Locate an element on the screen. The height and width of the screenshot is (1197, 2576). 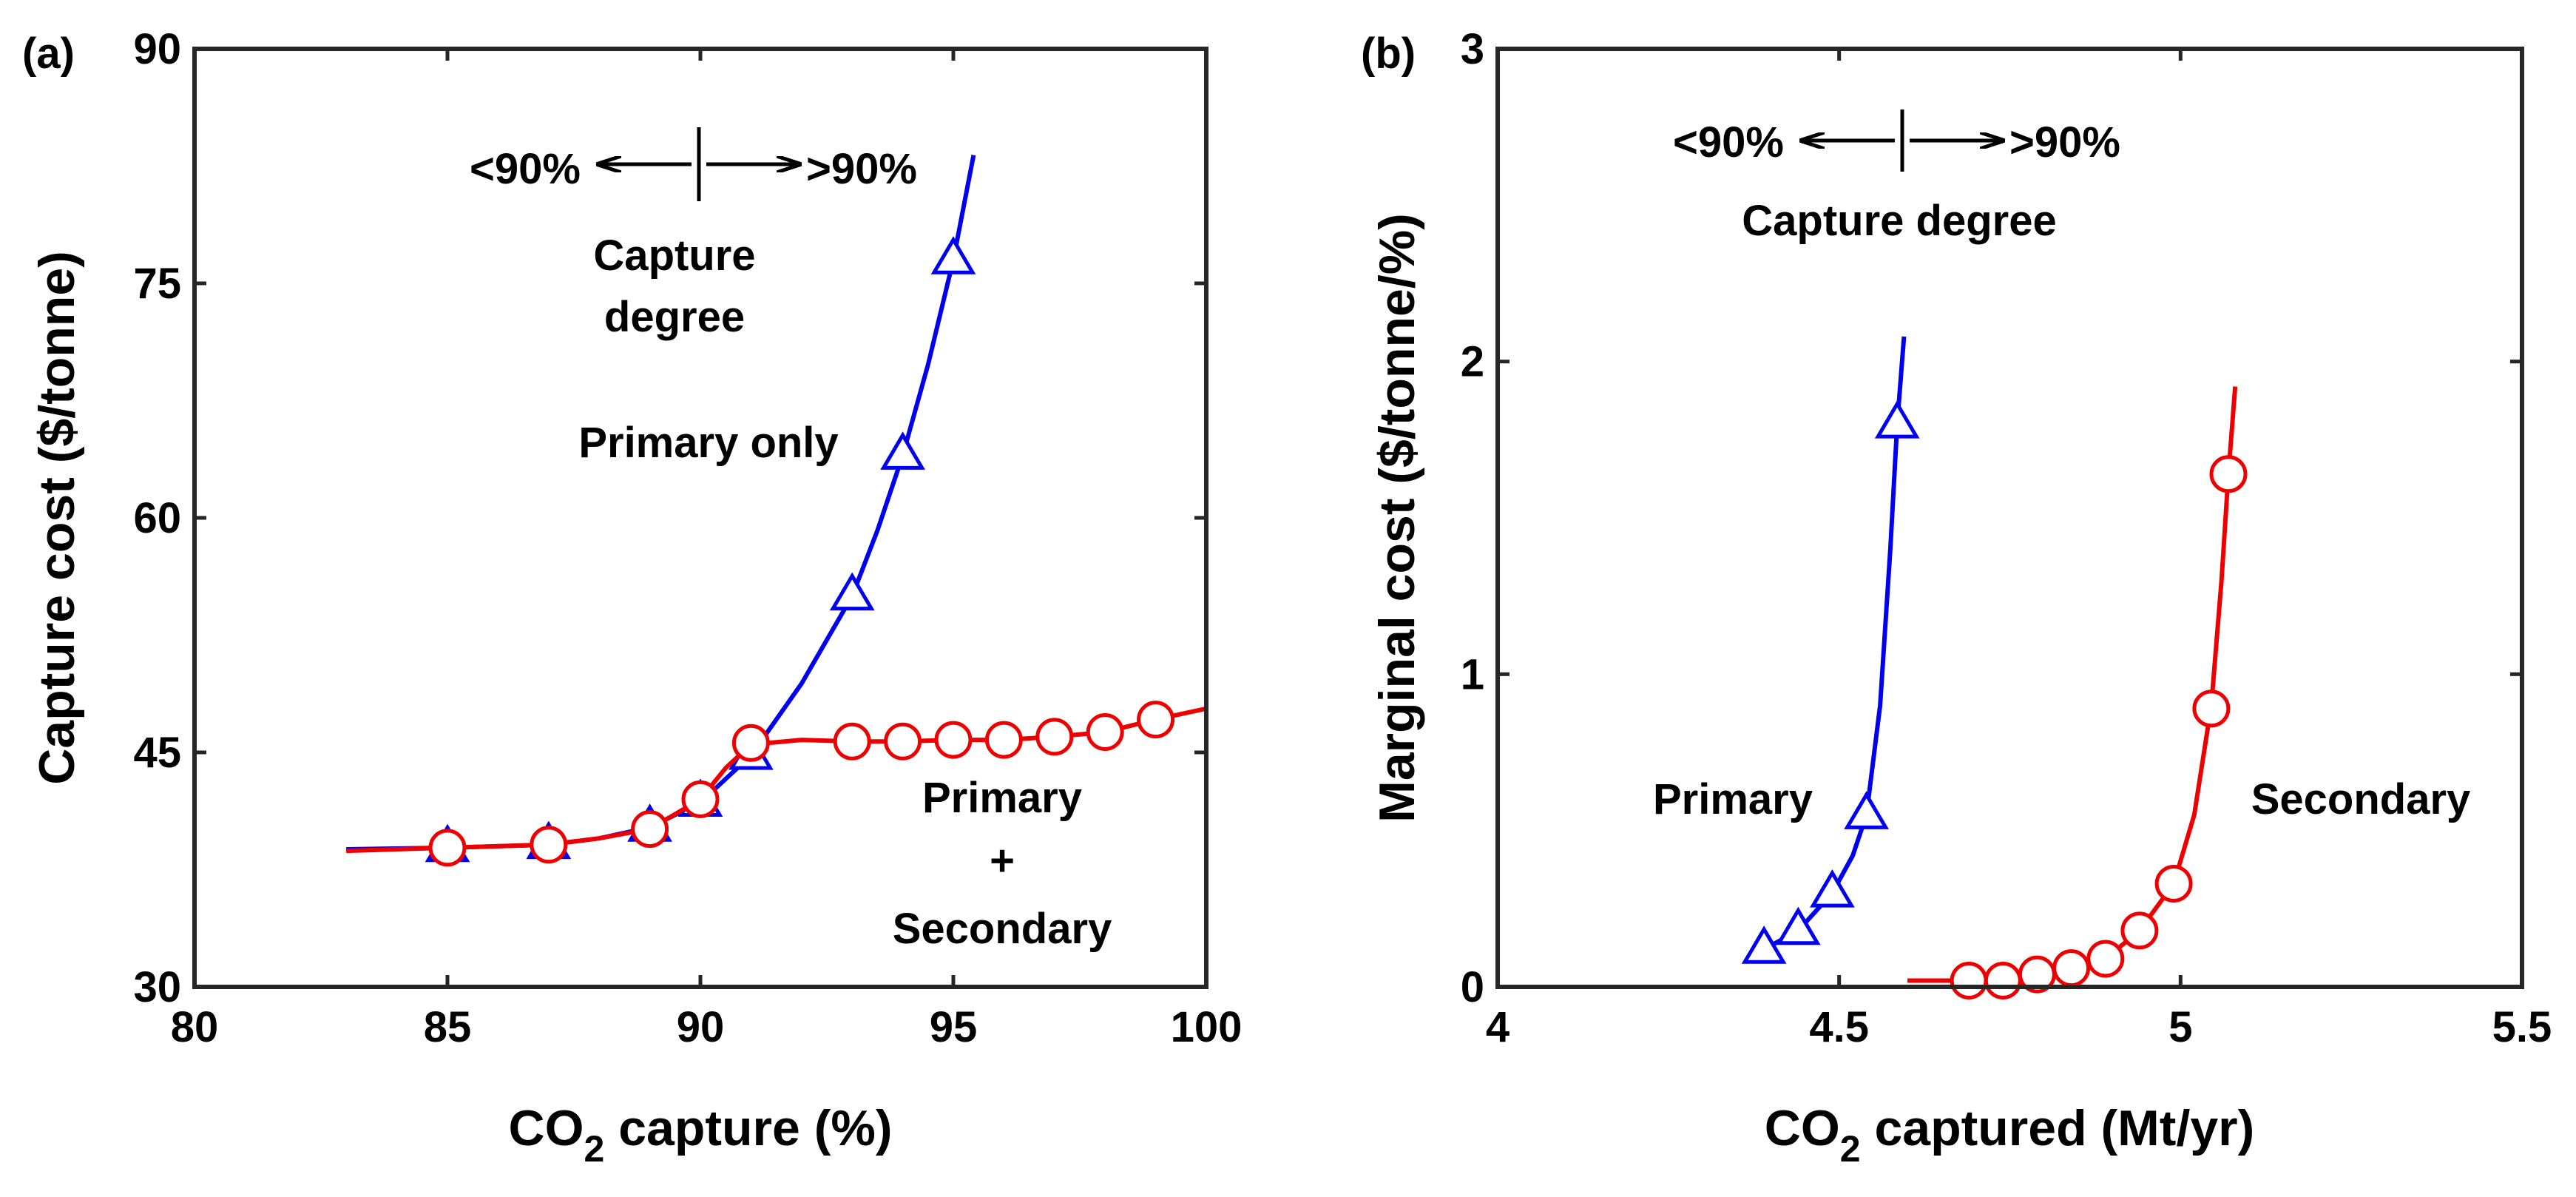
panel-a-tag: (a) is located at coordinates (48, 54).